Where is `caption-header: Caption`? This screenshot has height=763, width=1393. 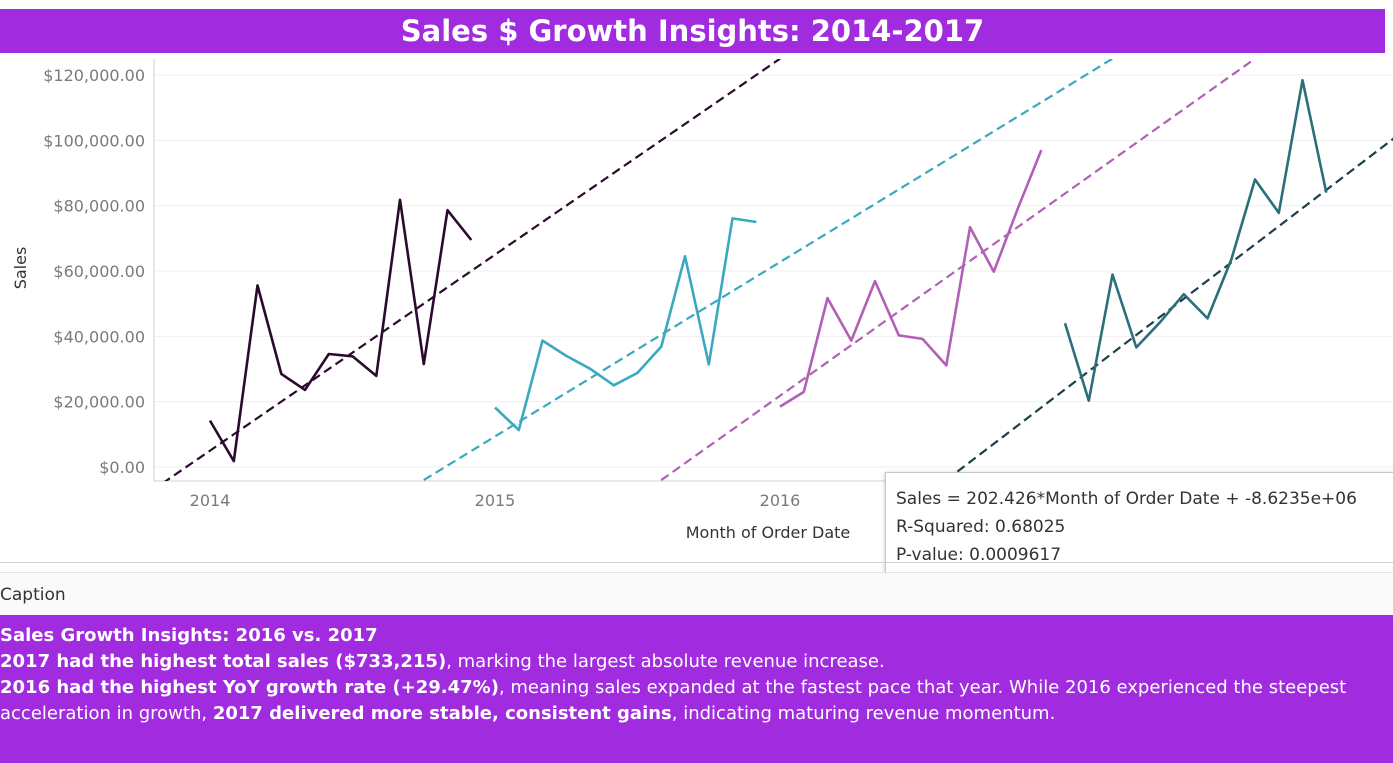
caption-header: Caption is located at coordinates (696, 593).